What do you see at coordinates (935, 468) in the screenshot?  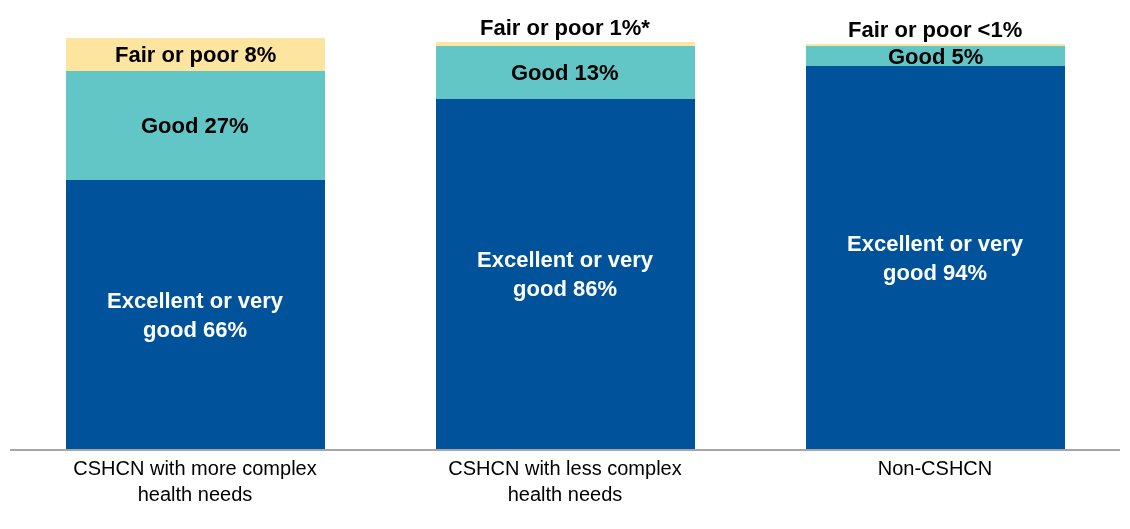 I see `x-tick-label: Non-CSHCN` at bounding box center [935, 468].